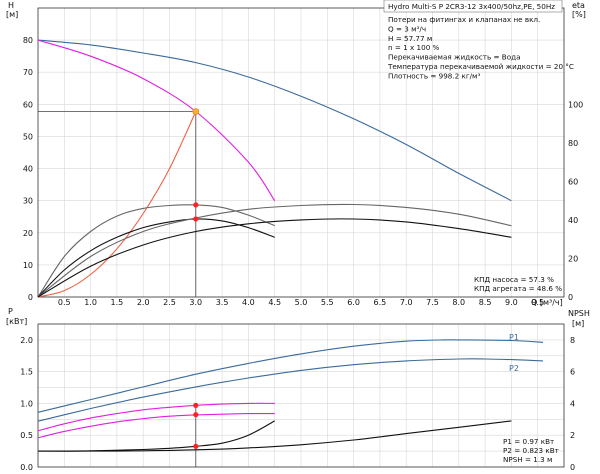 Image resolution: width=600 pixels, height=474 pixels. I want to click on series-label-p1: P1, so click(514, 337).